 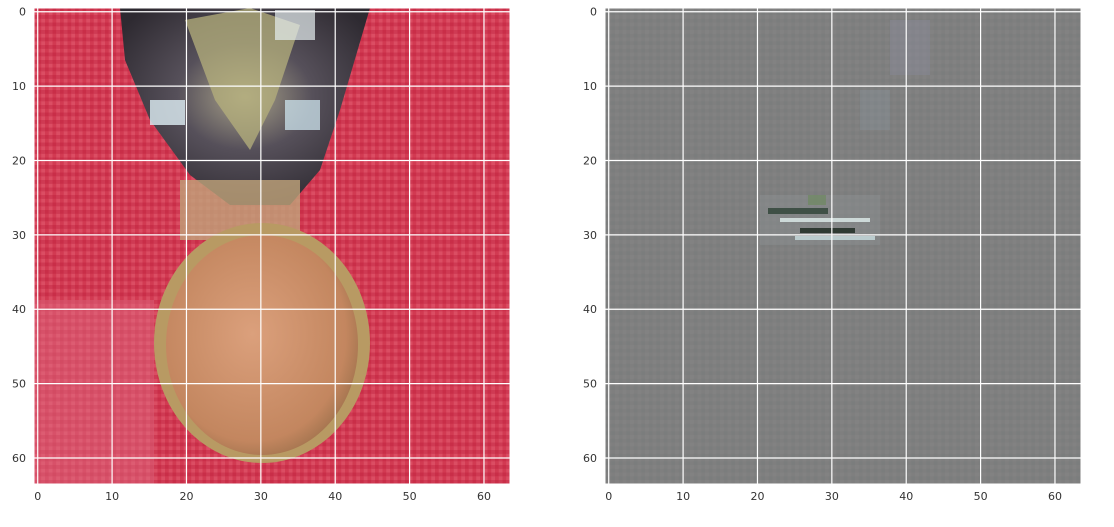 What do you see at coordinates (817, 200) in the screenshot?
I see `right-green-spot` at bounding box center [817, 200].